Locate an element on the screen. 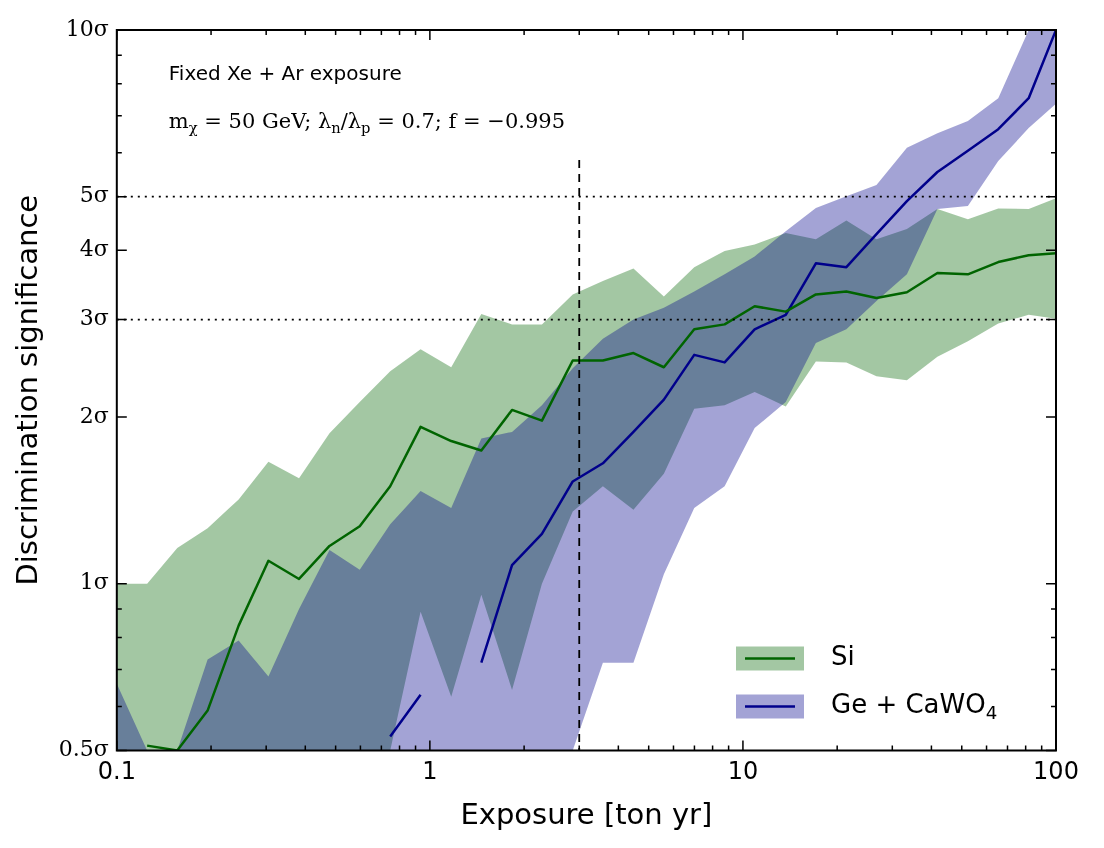 The width and height of the screenshot is (1104, 848). x-tick-label: 1 is located at coordinates (430, 771).